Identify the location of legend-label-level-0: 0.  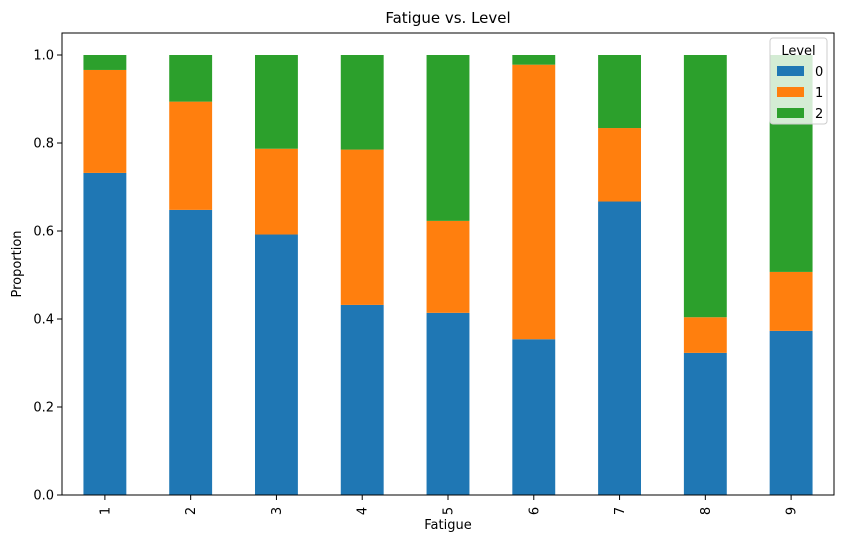
(819, 72).